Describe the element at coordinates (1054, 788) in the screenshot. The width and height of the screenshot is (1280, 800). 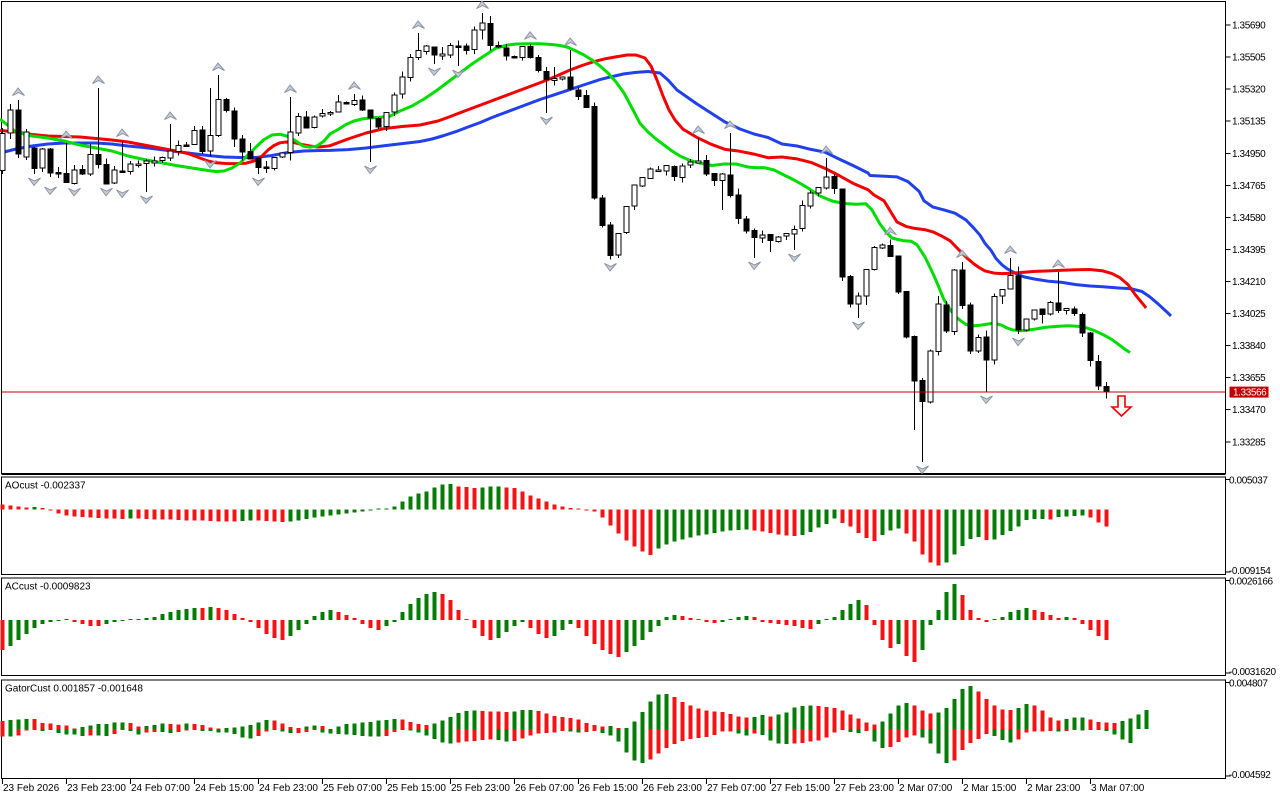
I see `svg-text: 2 Mar 23:00` at that location.